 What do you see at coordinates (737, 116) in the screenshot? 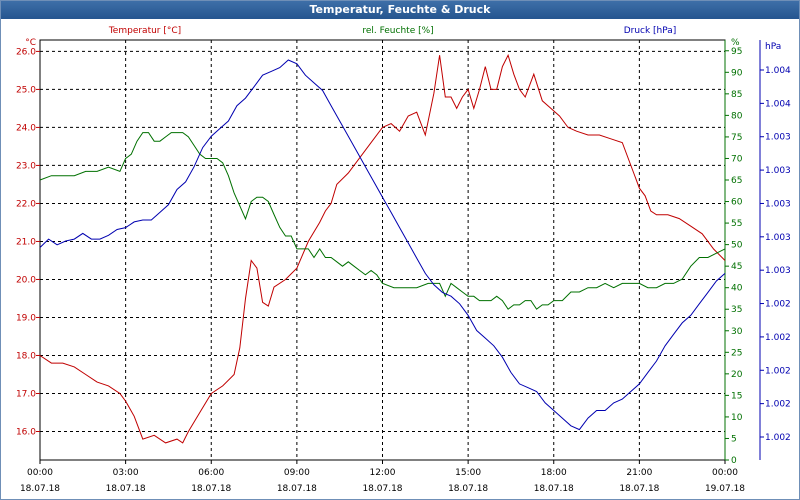
I see `humidity-tick-label: 80` at bounding box center [737, 116].